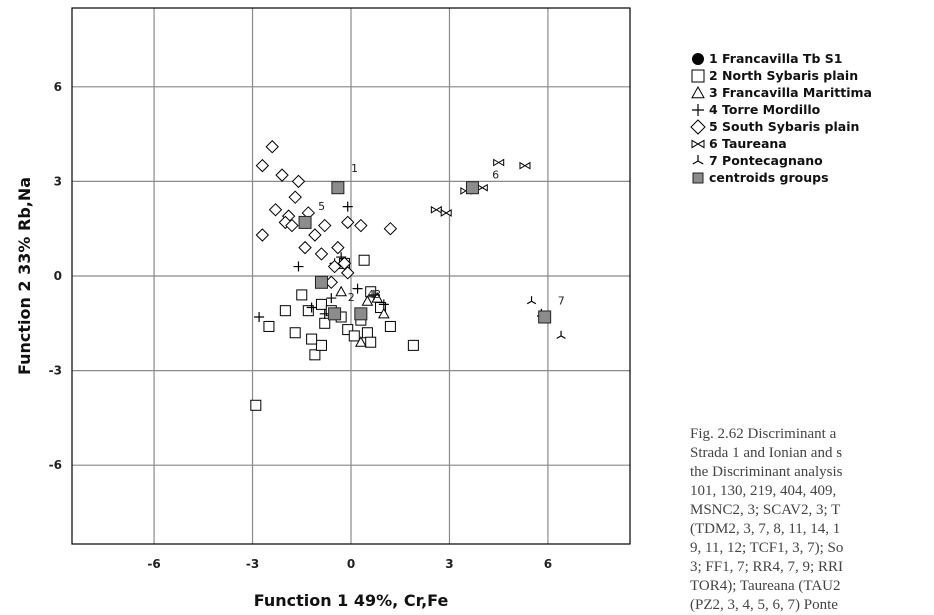  What do you see at coordinates (561, 300) in the screenshot?
I see `group-label: 7` at bounding box center [561, 300].